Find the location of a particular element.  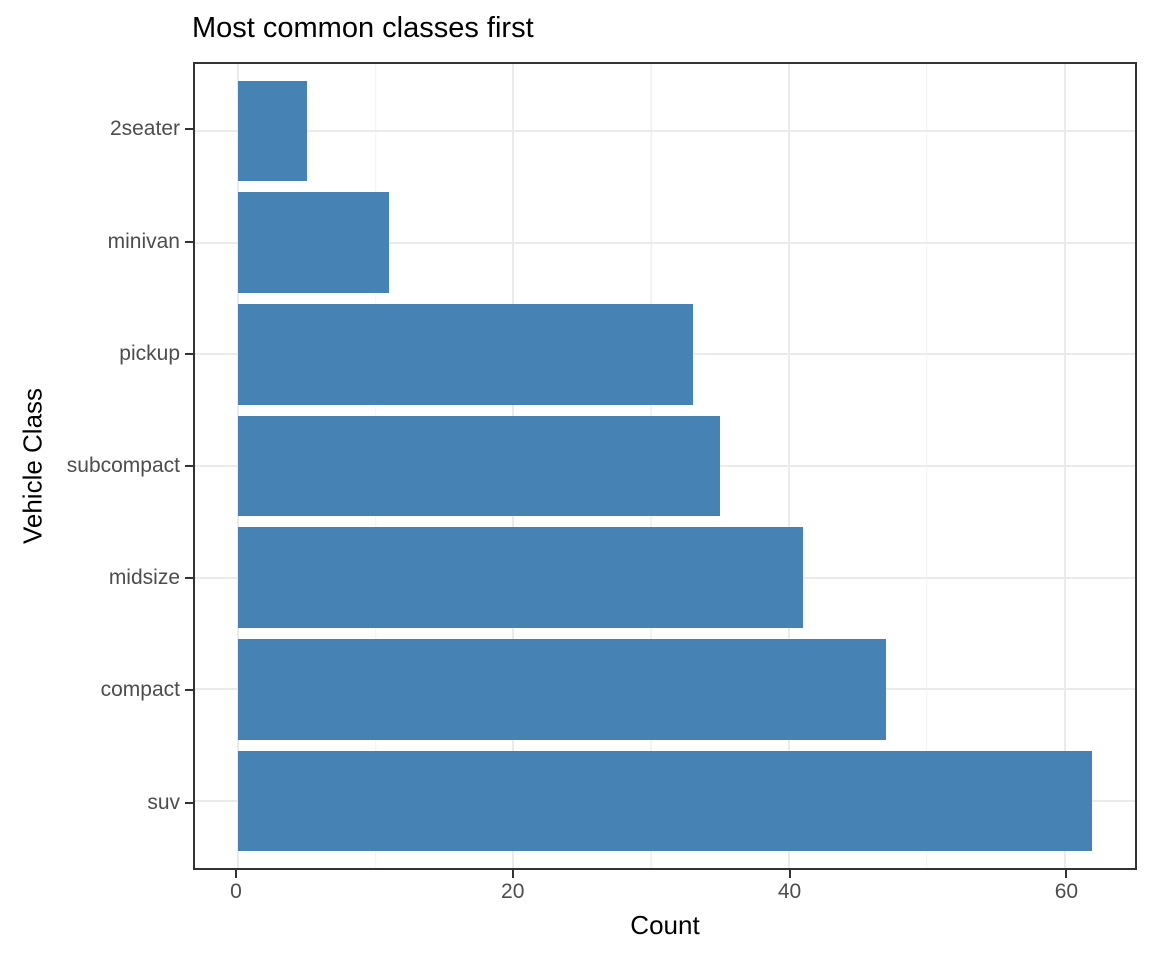

x-axis-title: Count is located at coordinates (665, 925).